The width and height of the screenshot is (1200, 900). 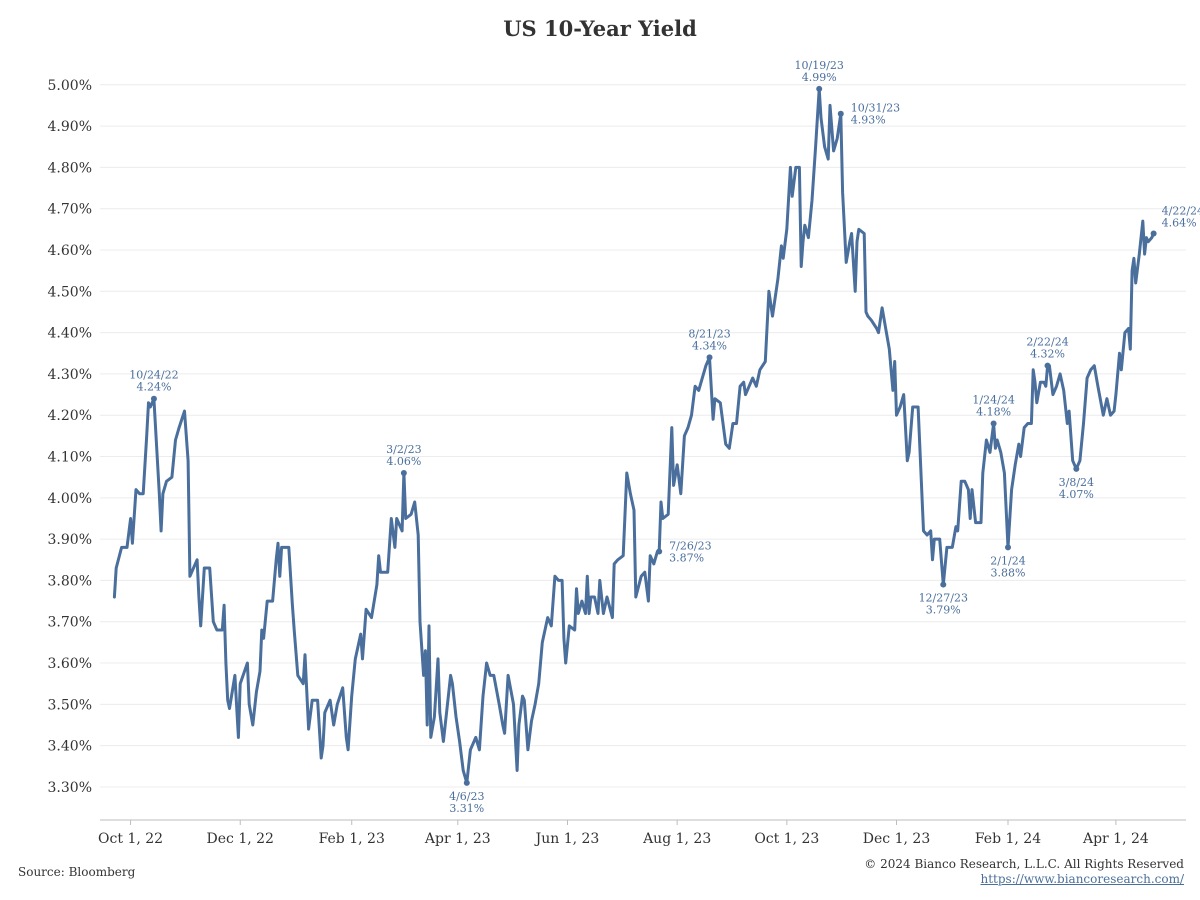 What do you see at coordinates (70, 334) in the screenshot?
I see `y-tick-label: 4.40%` at bounding box center [70, 334].